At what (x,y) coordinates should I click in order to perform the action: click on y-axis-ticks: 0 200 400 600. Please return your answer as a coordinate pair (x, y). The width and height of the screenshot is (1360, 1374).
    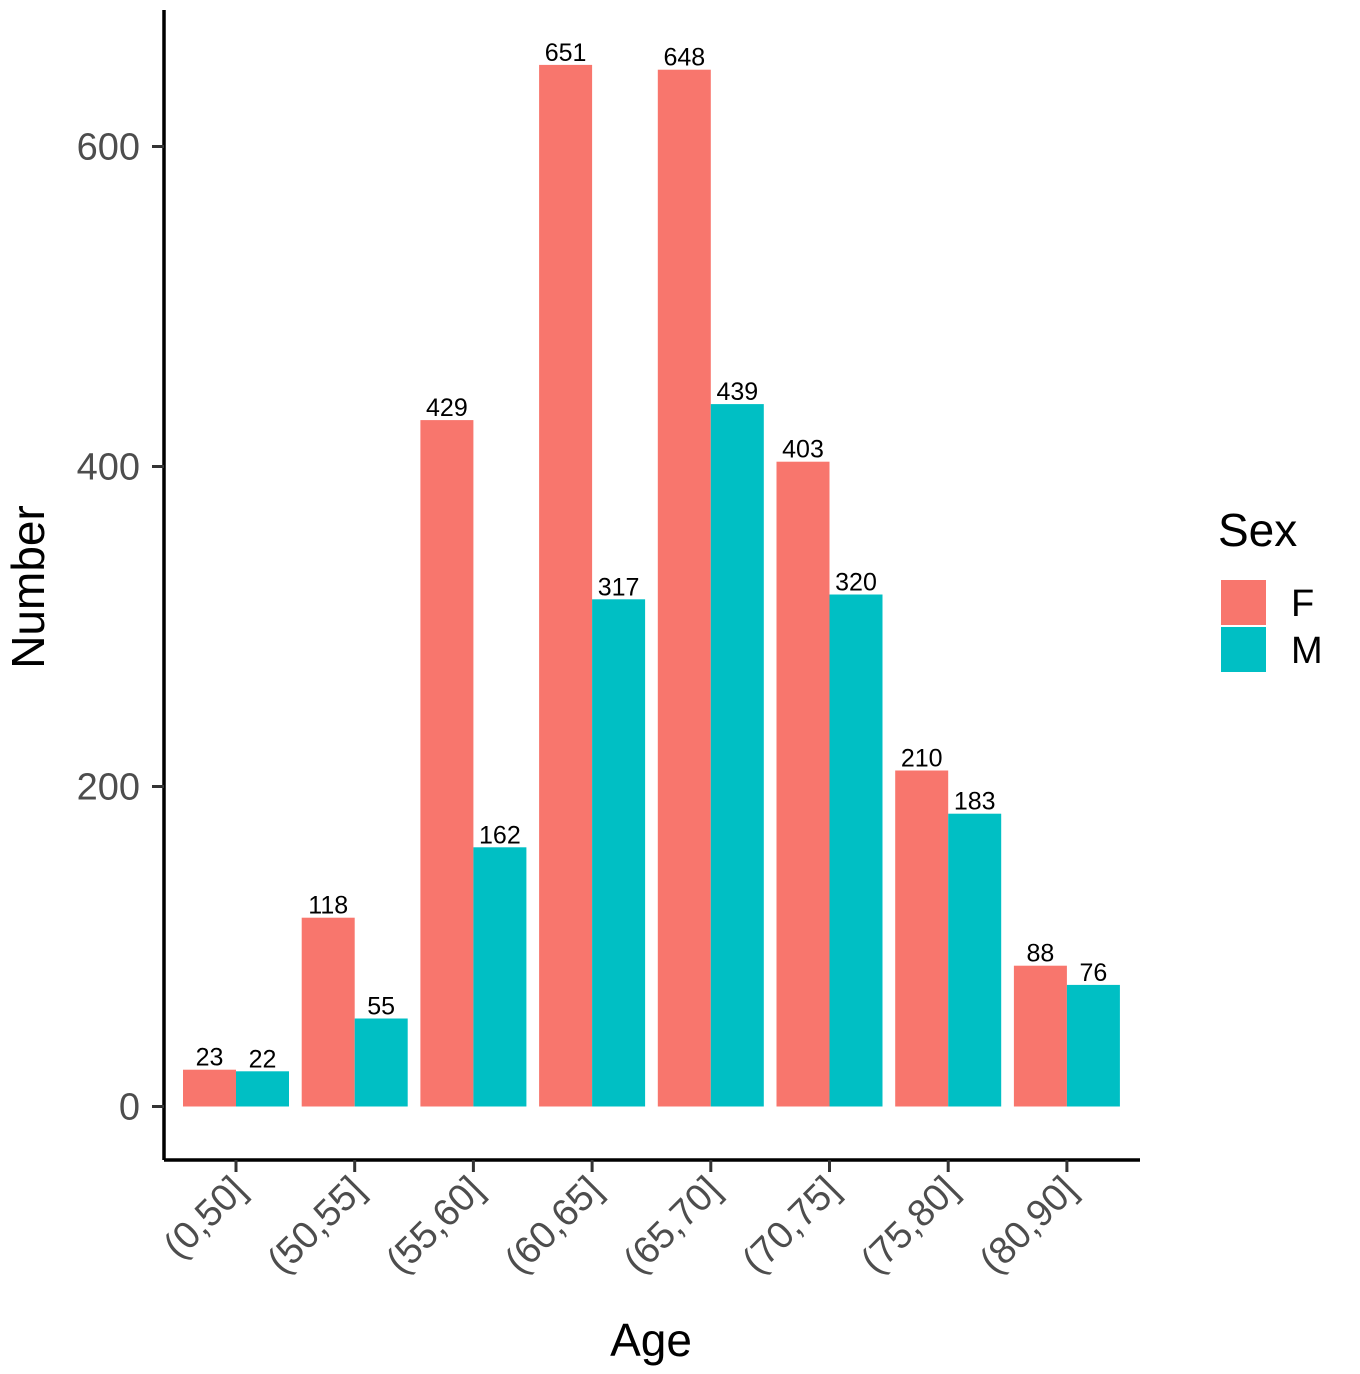
    Looking at the image, I should click on (120, 628).